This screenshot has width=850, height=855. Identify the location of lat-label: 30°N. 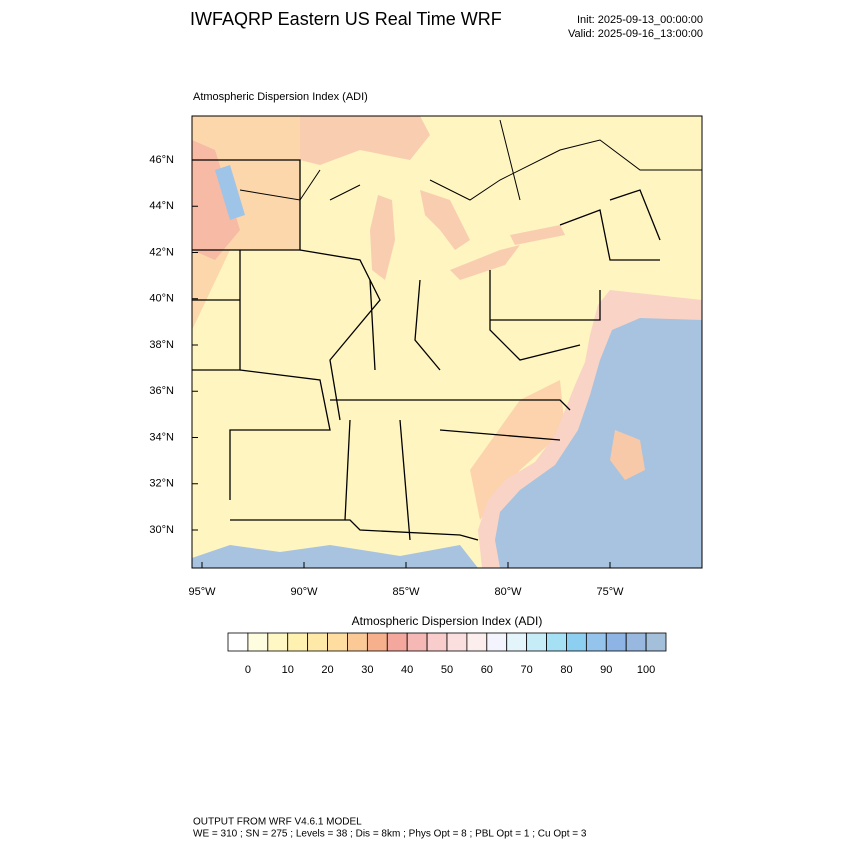
(161, 530).